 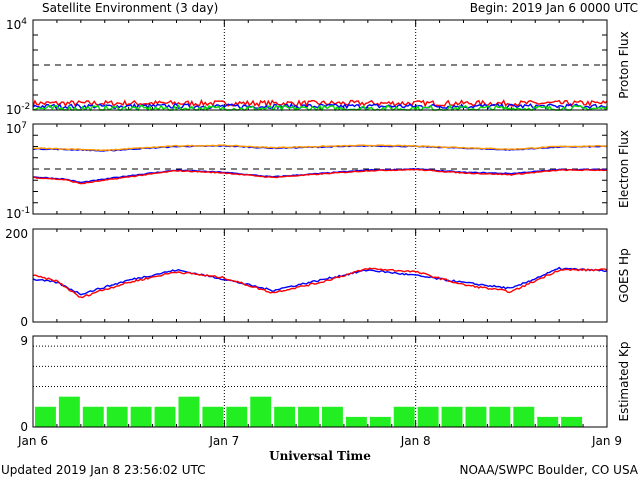 What do you see at coordinates (16, 24) in the screenshot?
I see `y-tick-label-top: 10⁴` at bounding box center [16, 24].